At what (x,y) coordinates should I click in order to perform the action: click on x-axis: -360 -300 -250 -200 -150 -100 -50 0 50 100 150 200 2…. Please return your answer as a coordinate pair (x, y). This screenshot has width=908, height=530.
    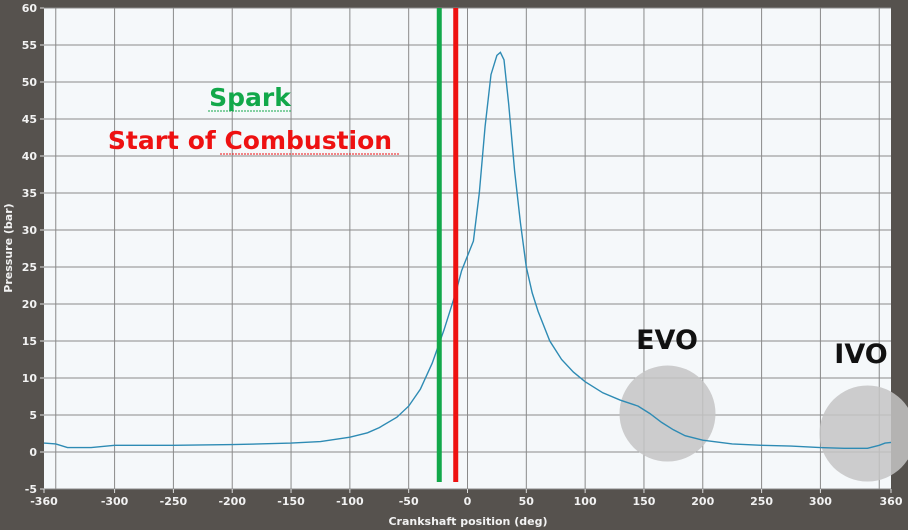
    Looking at the image, I should click on (466, 498).